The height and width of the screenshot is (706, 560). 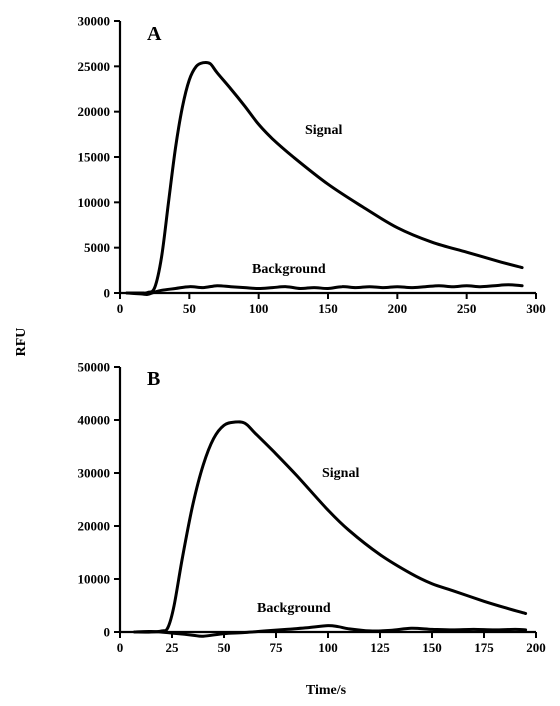 I want to click on panel-b-x-tick-label: 50, so click(x=224, y=647).